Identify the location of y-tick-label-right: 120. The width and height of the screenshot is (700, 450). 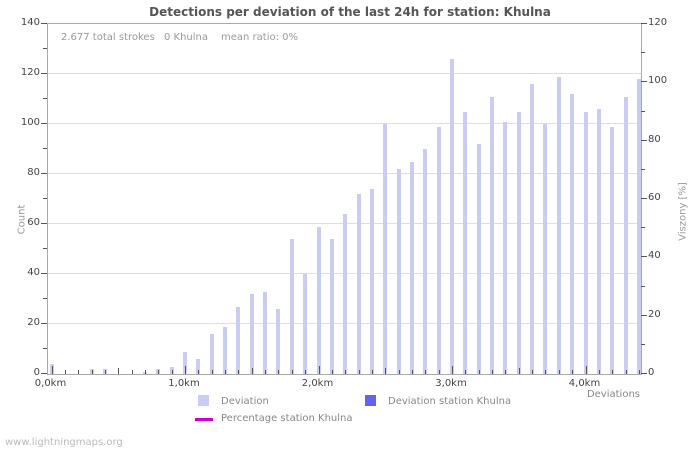
(658, 22).